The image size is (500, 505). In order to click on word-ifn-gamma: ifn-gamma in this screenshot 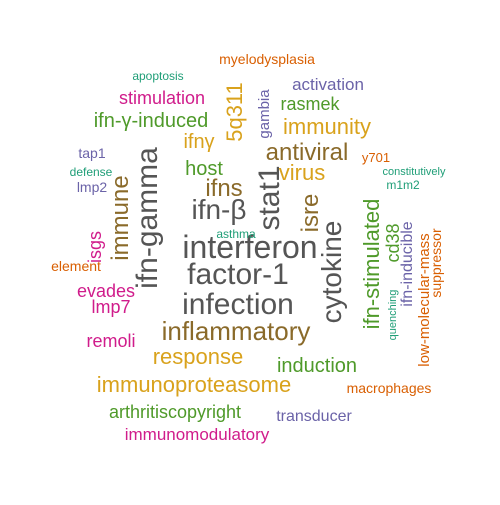, I will do `click(147, 218)`.